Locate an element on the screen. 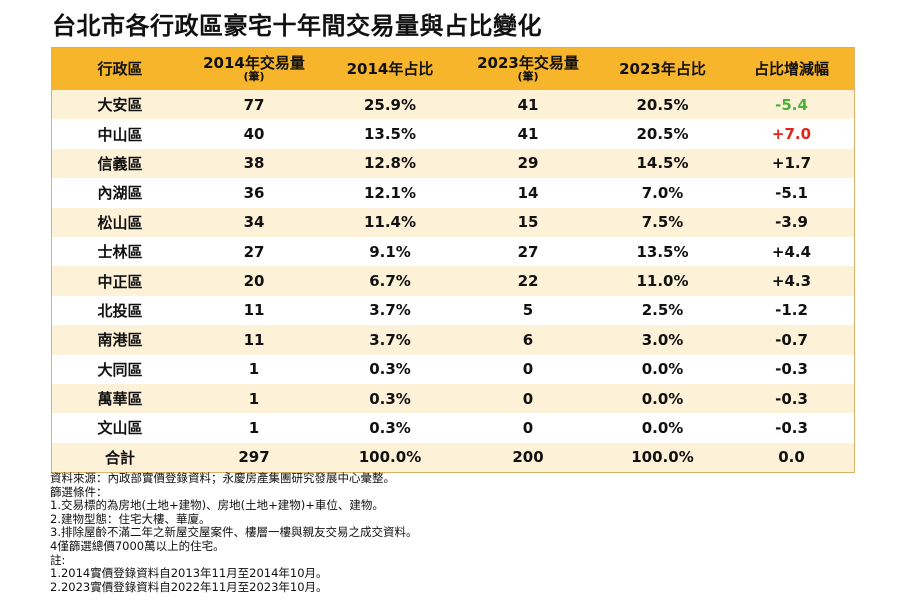 Image resolution: width=900 pixels, height=600 pixels. table-row: 合計 297 100.0% 200 100.0% 0.0 is located at coordinates (453, 457).